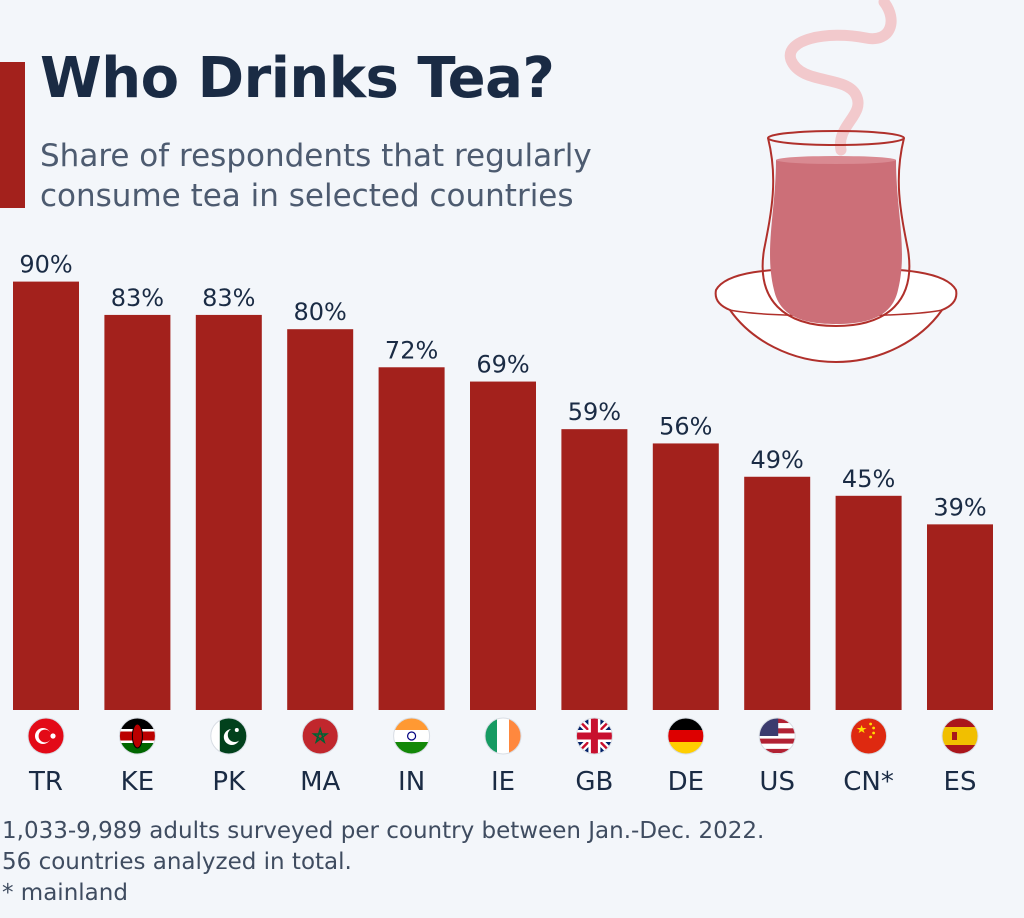 The height and width of the screenshot is (918, 1024). I want to click on category-label: IE, so click(503, 782).